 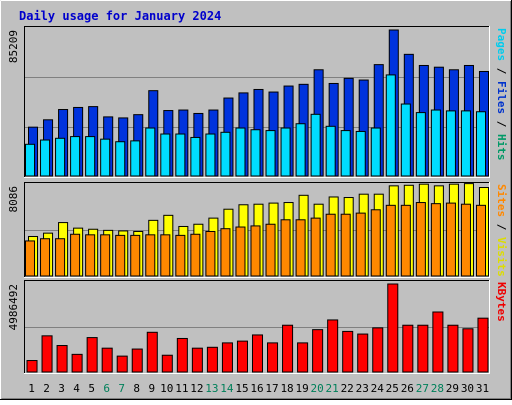 I want to click on x-tick-label: 16, so click(x=256, y=388).